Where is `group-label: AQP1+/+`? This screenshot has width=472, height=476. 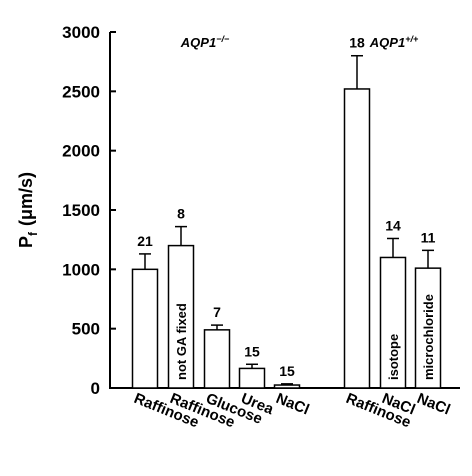 group-label: AQP1+/+ is located at coordinates (394, 42).